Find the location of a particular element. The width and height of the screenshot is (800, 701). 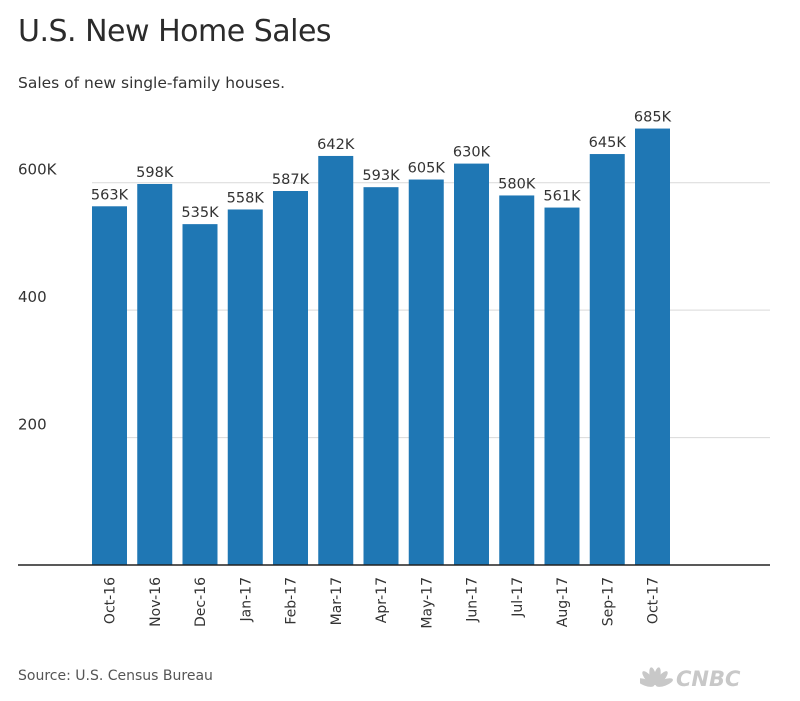

x-tick-label: May-17 is located at coordinates (427, 603).